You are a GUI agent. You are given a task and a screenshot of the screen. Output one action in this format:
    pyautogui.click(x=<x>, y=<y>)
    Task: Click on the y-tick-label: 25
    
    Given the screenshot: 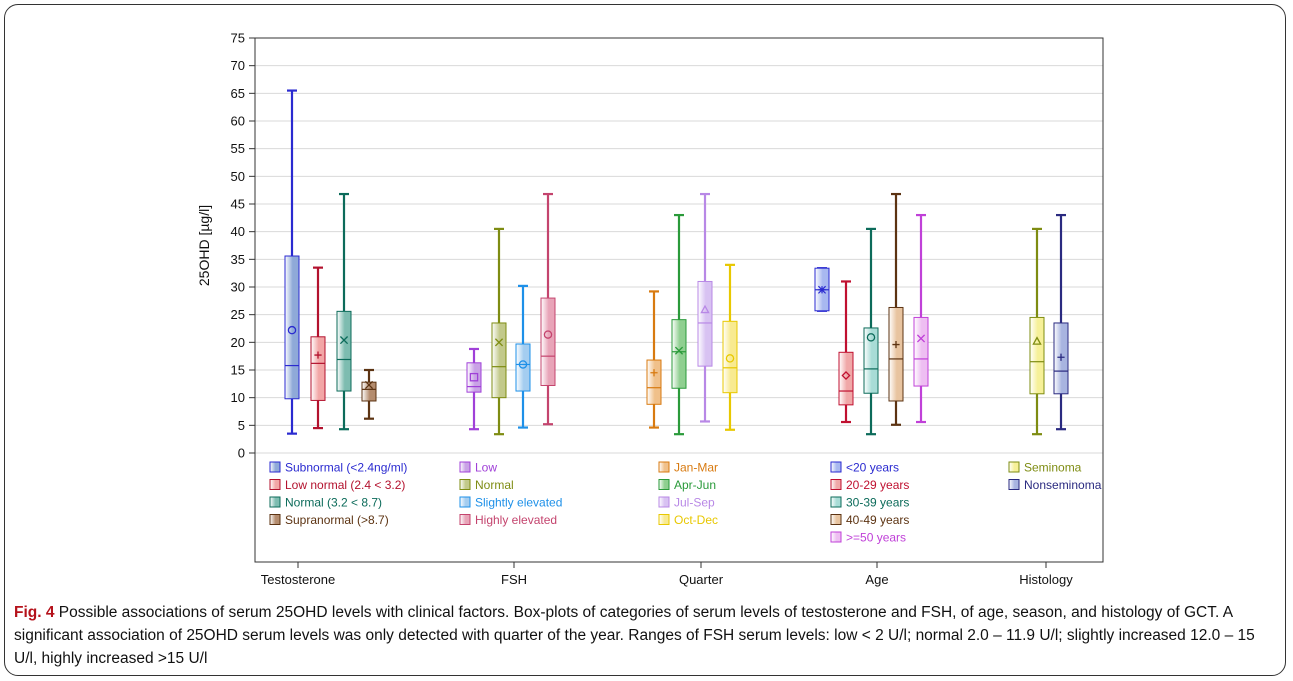 What is the action you would take?
    pyautogui.click(x=238, y=314)
    